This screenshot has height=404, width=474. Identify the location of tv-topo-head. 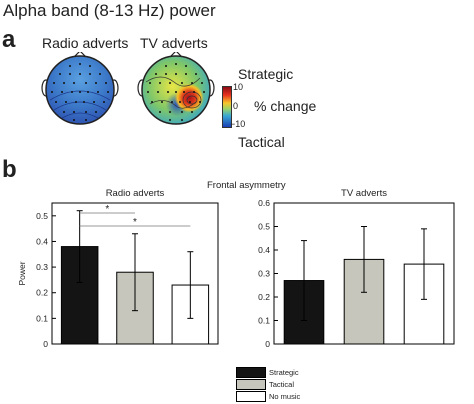
(176, 88).